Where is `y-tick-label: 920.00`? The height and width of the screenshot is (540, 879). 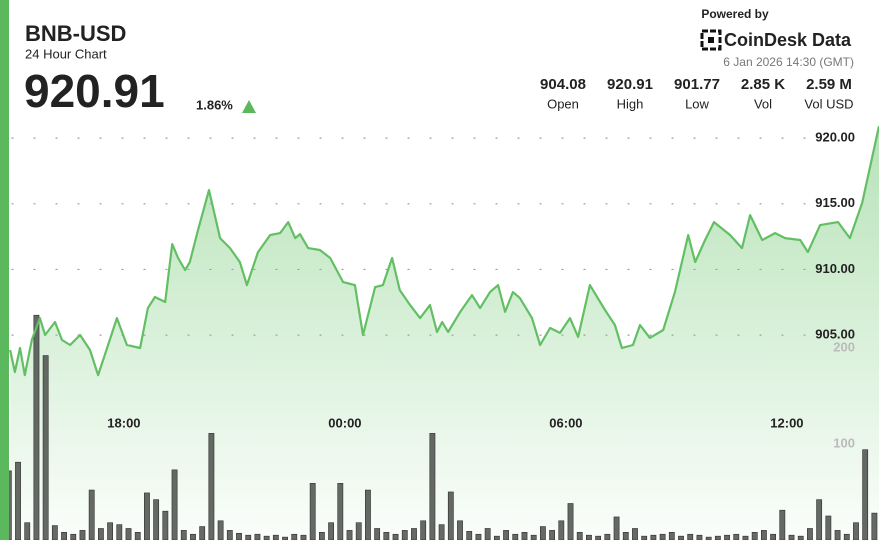 y-tick-label: 920.00 is located at coordinates (835, 137).